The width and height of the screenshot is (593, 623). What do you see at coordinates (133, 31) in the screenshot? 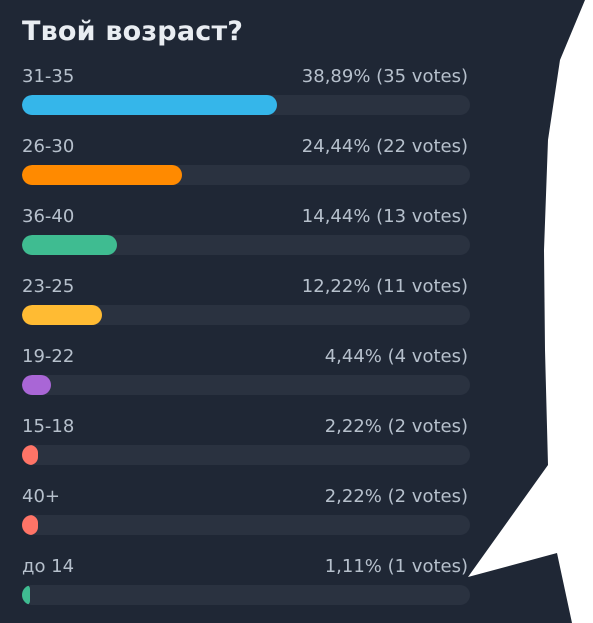
I see `poll-title: Твой возраст?` at bounding box center [133, 31].